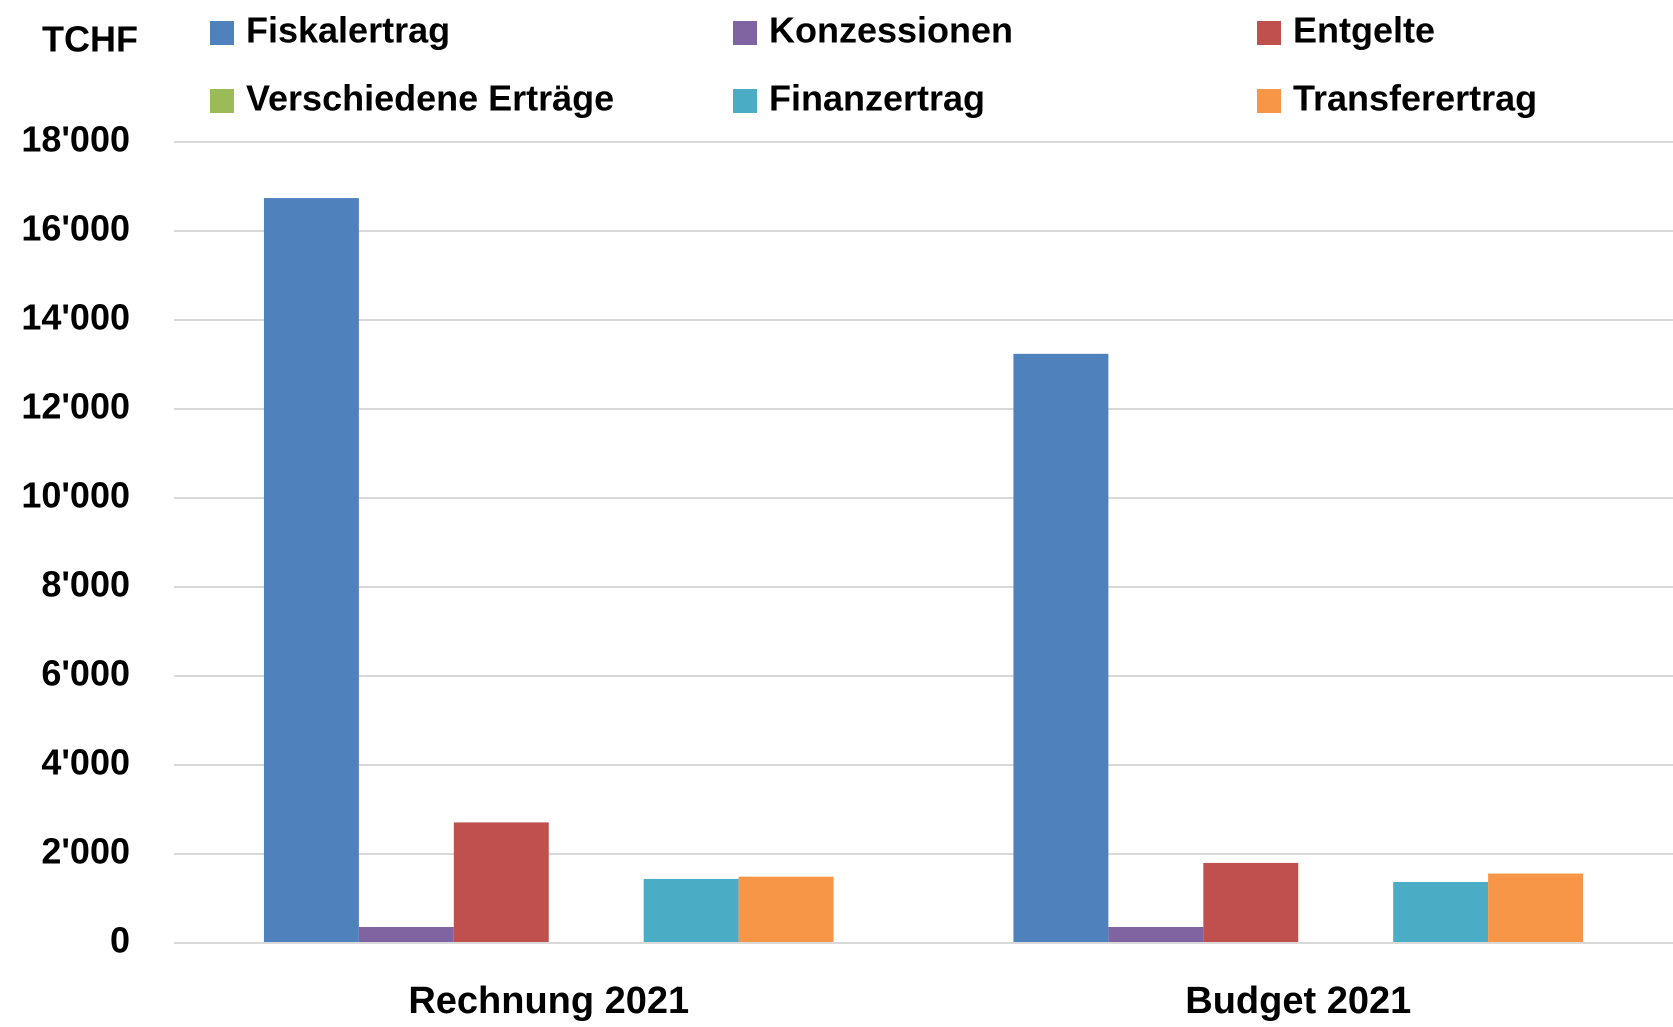  Describe the element at coordinates (75, 317) in the screenshot. I see `y-tick-label: 14'000` at that location.